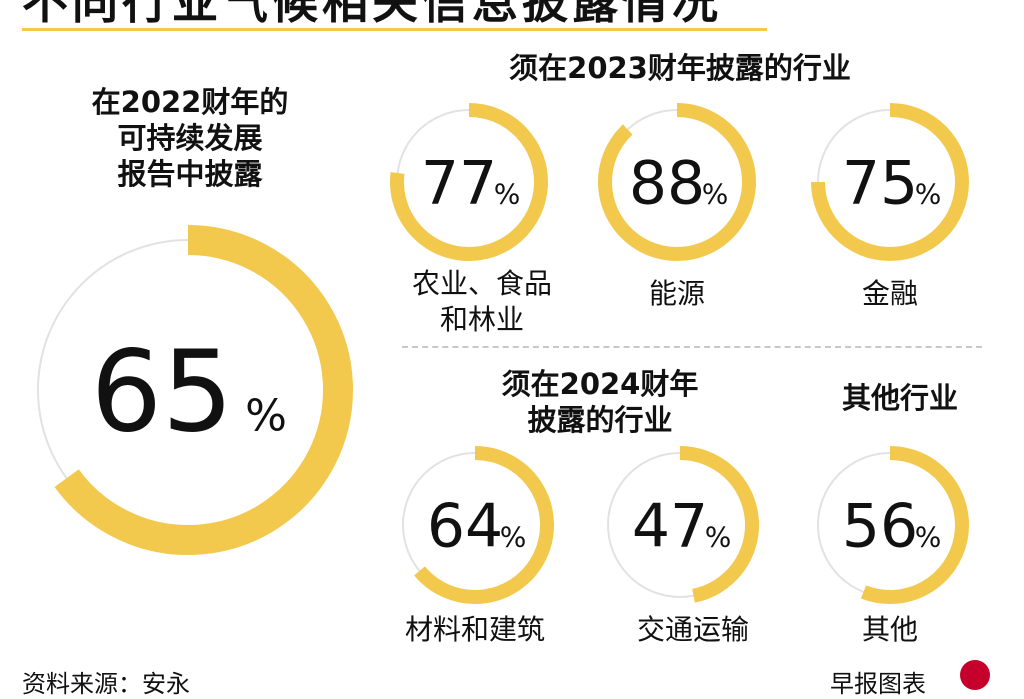  I want to click on heading-other-industries: 其他行业, so click(899, 398).